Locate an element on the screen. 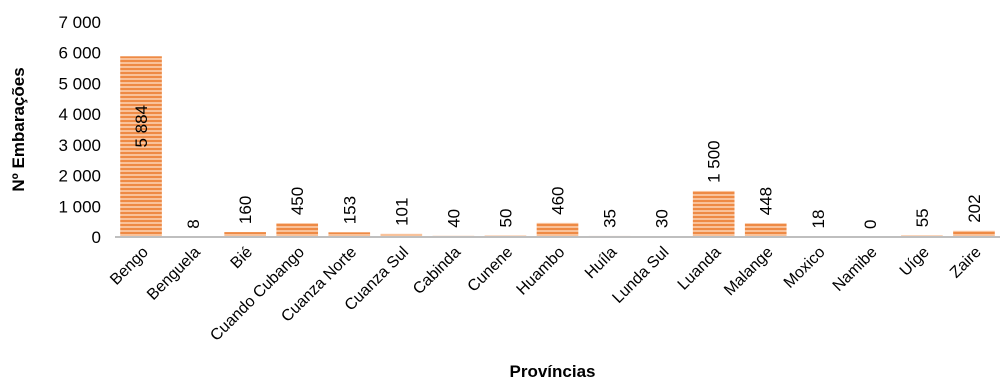 The image size is (1000, 385). category-label: Luanda is located at coordinates (700, 269).